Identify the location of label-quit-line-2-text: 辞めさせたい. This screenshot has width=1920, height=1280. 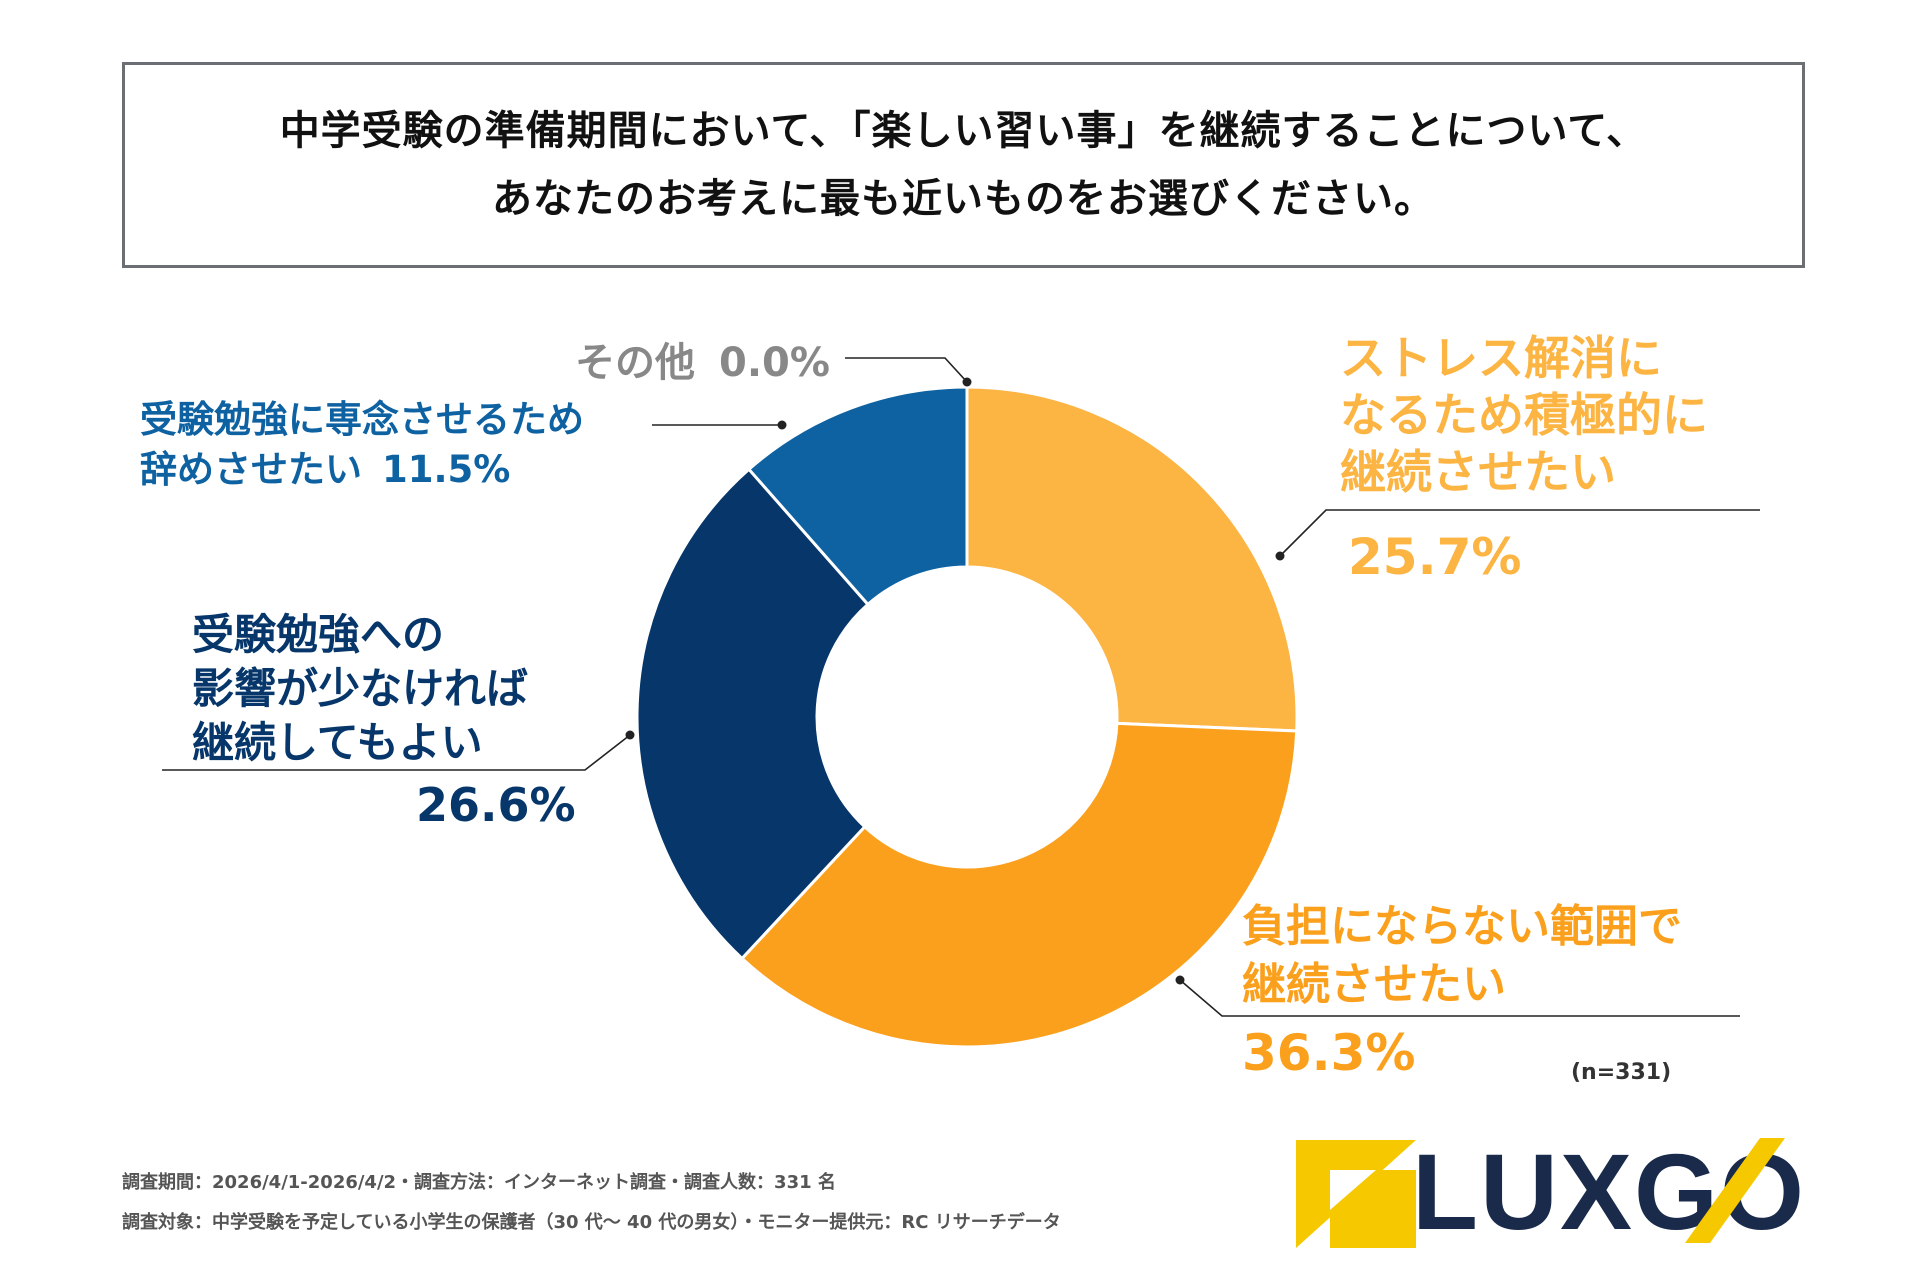
(251, 469).